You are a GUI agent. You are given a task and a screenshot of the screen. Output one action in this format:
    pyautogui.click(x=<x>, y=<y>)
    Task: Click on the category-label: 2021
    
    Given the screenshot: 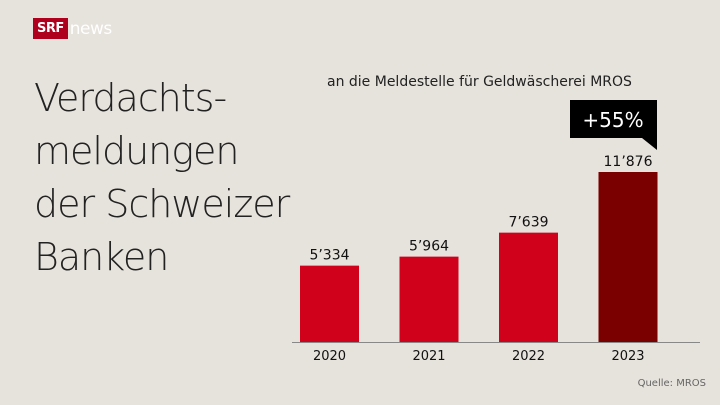 What is the action you would take?
    pyautogui.click(x=428, y=356)
    